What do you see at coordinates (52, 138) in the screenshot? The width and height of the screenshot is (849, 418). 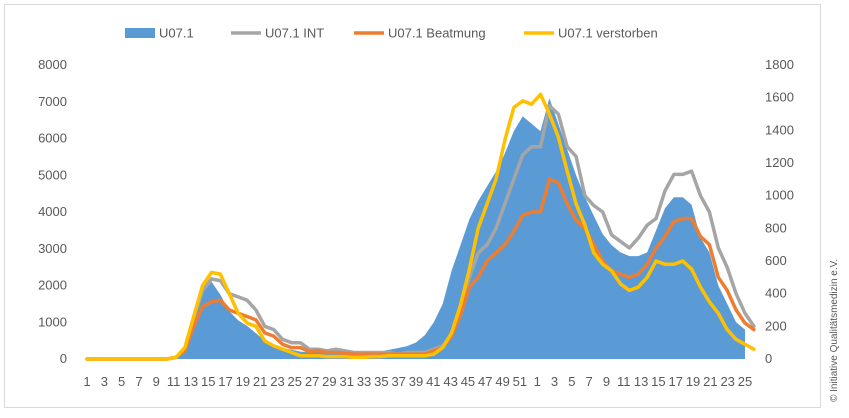 I see `left-tick-label: 6000` at bounding box center [52, 138].